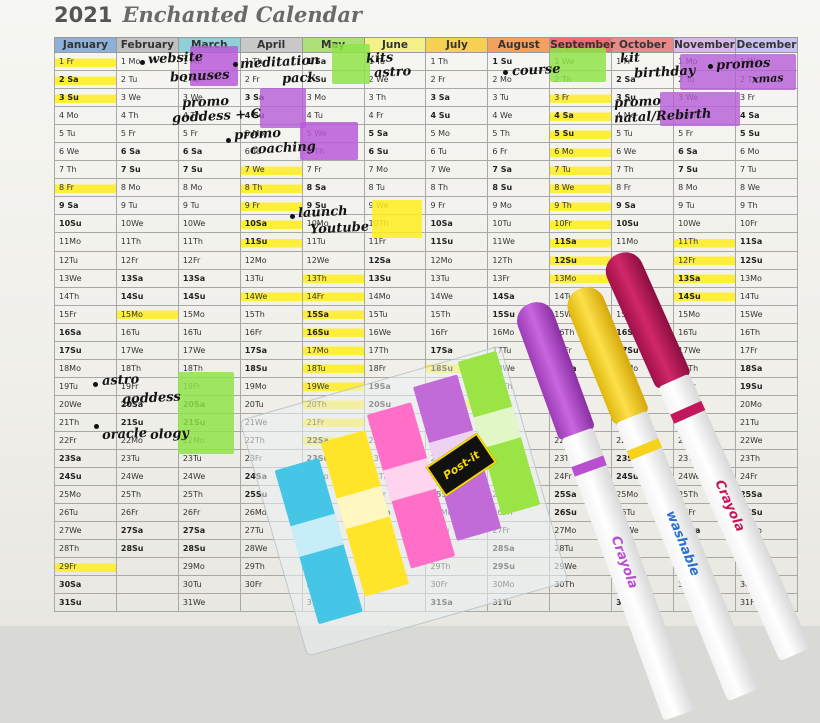 This screenshot has height=723, width=820. I want to click on day-cell: 7 Su, so click(147, 170).